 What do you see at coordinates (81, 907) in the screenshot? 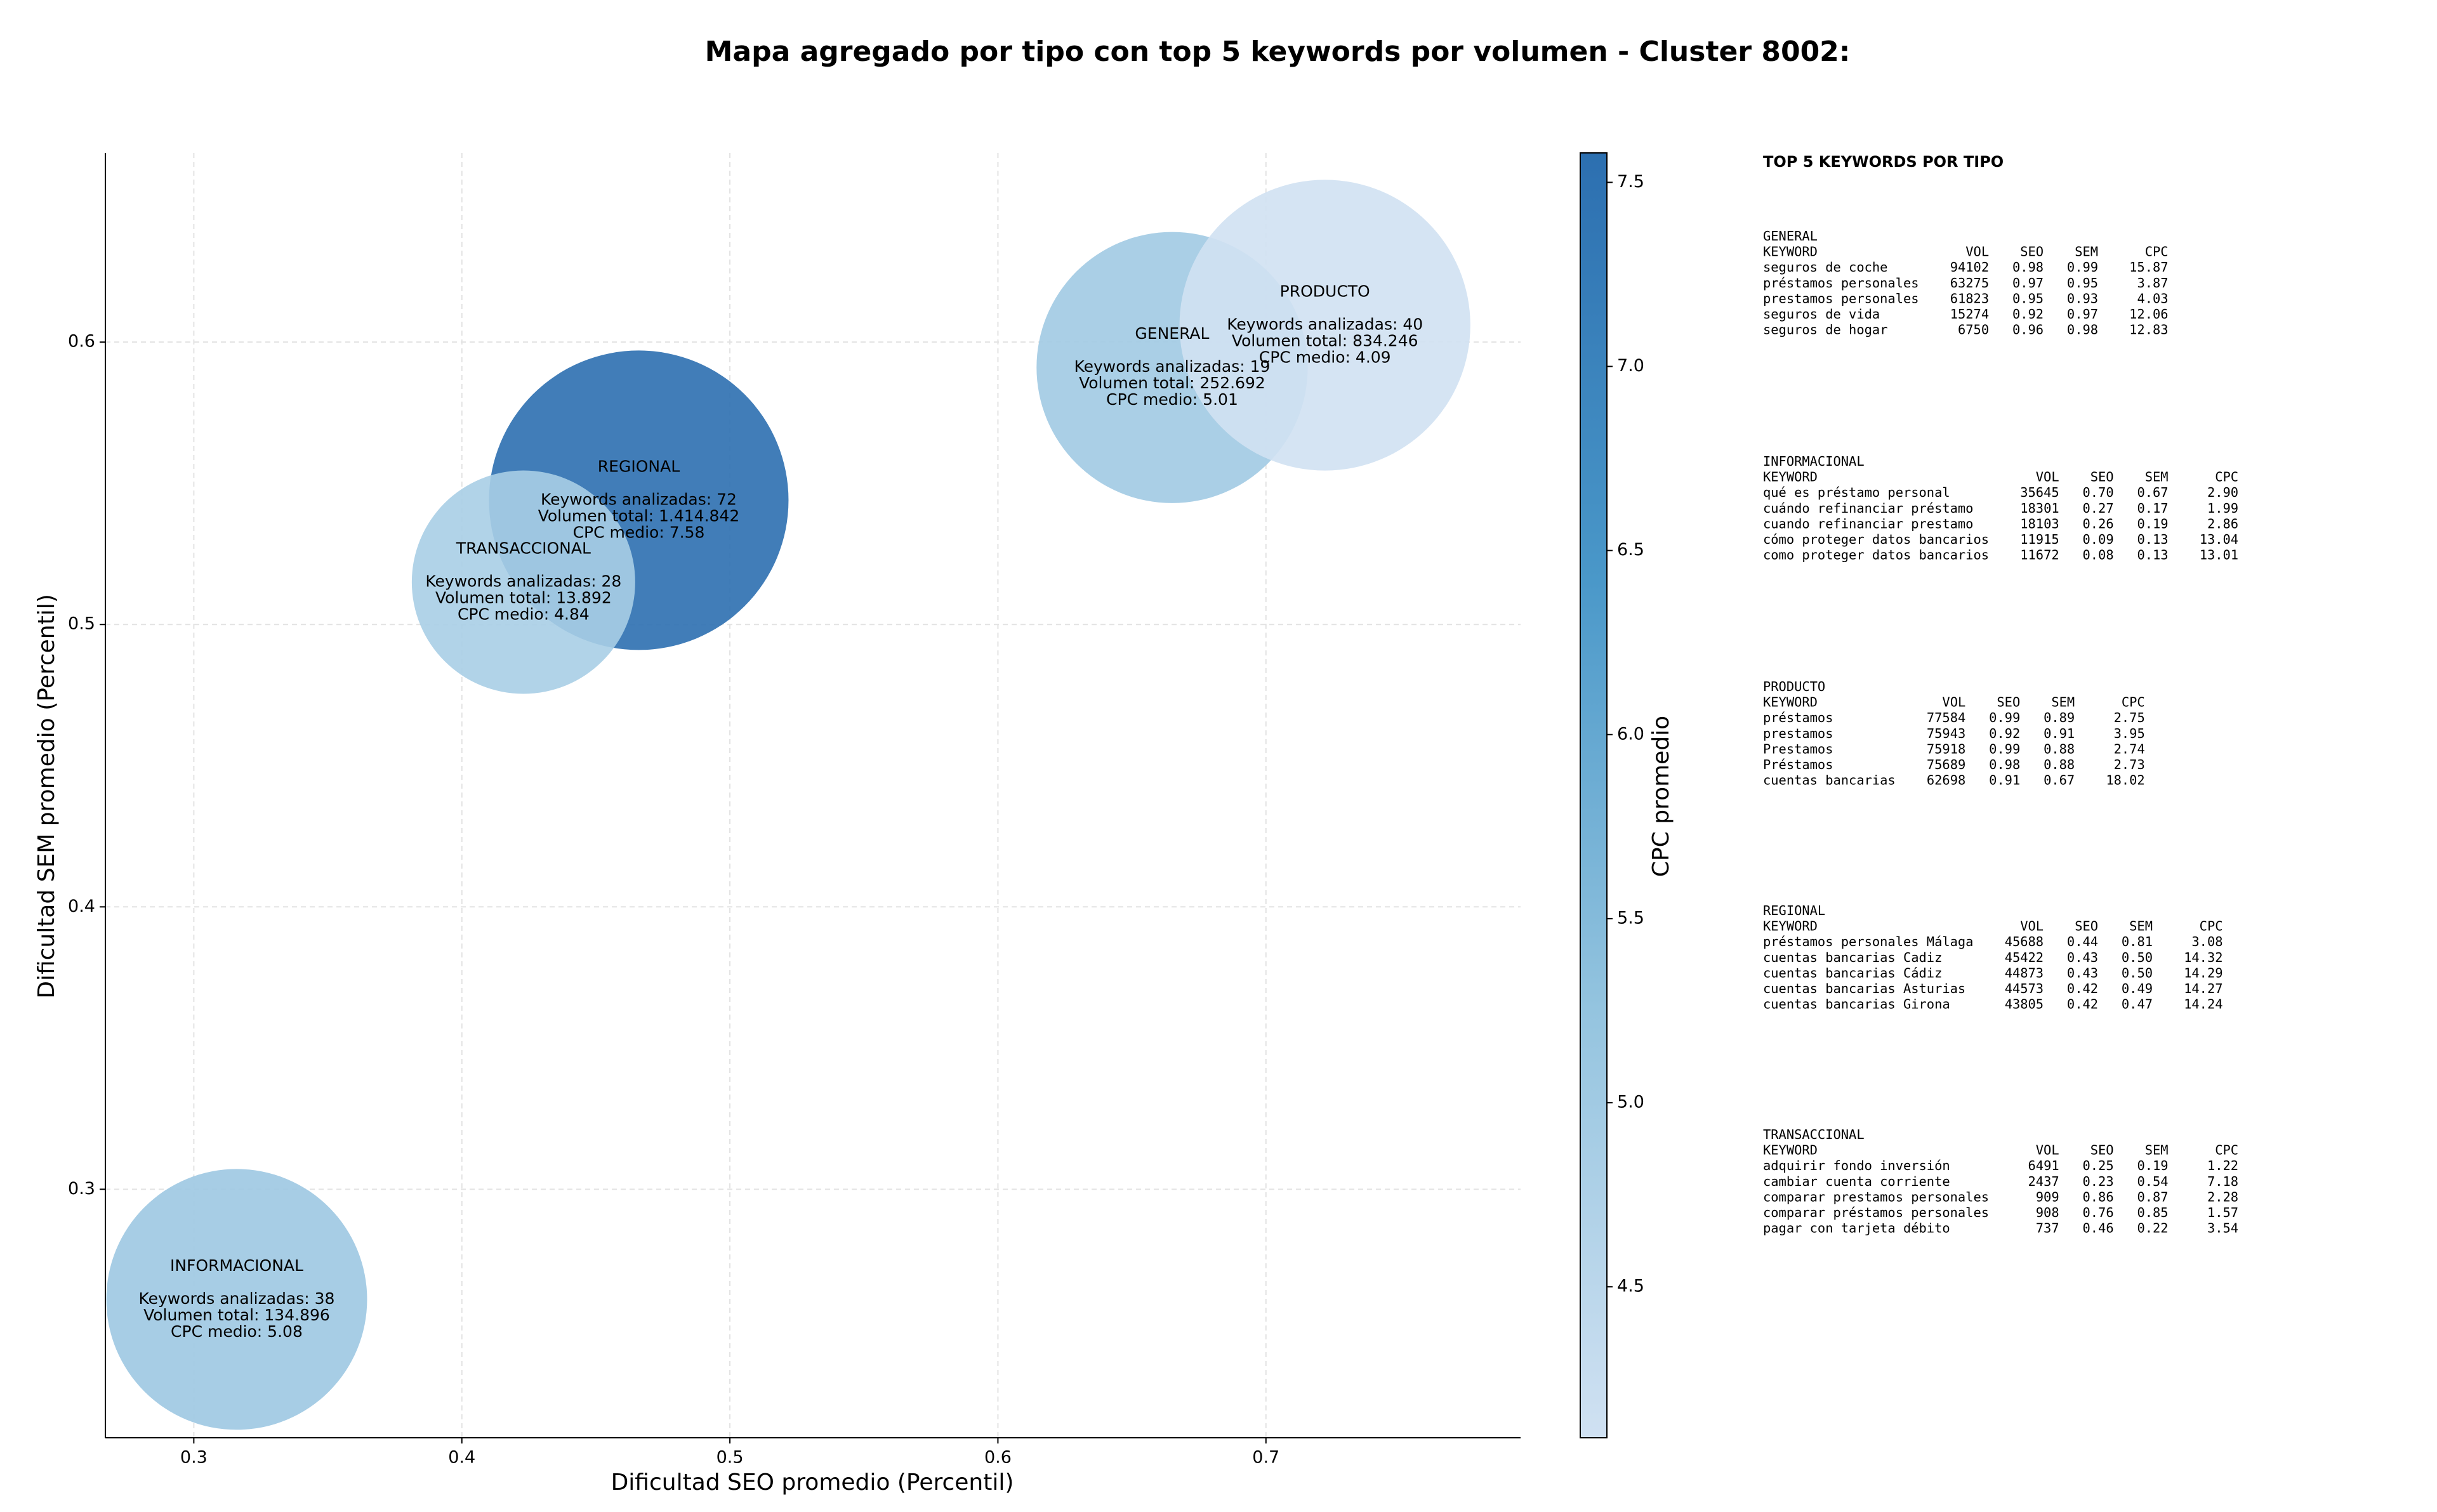
I see `y-tick-label: 0.4` at bounding box center [81, 907].